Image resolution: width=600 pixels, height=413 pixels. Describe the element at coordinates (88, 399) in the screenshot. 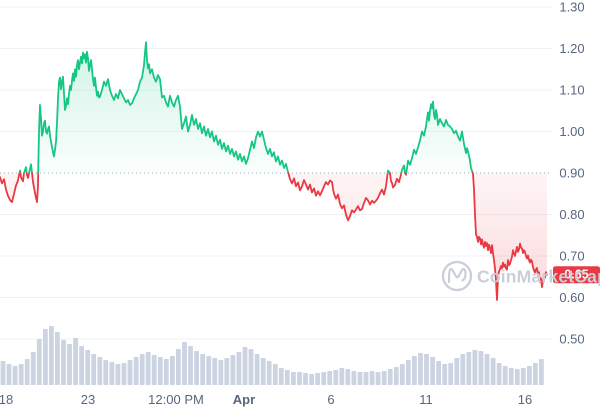

I see `x-axis-label: 23` at that location.